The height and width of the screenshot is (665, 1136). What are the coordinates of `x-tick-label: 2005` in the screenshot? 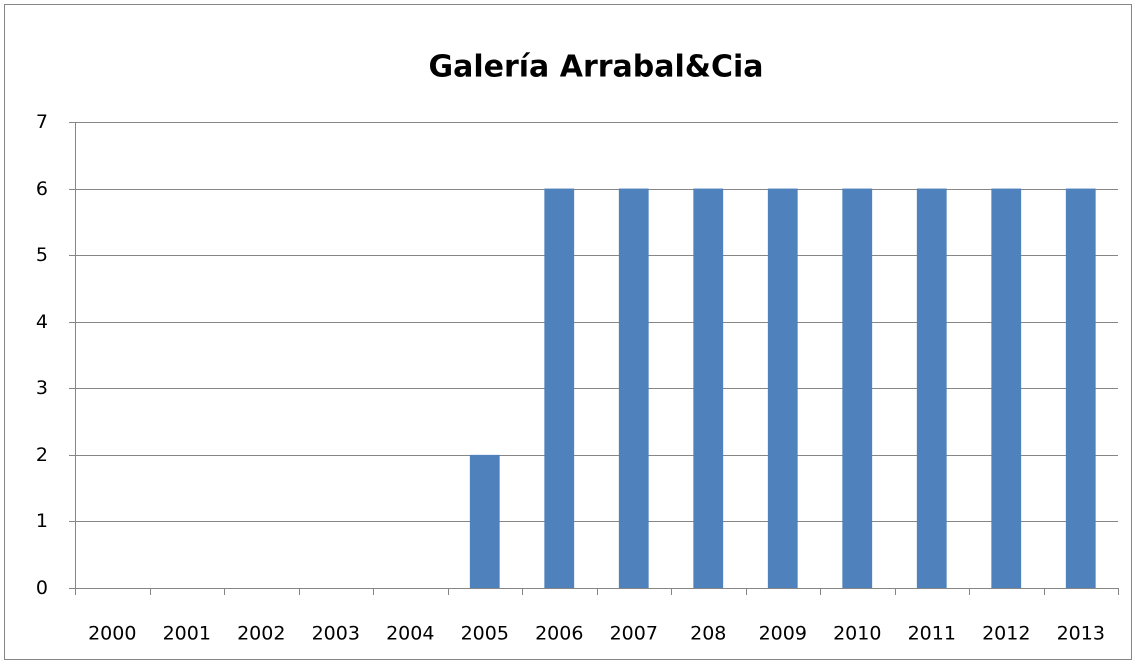 It's located at (485, 634).